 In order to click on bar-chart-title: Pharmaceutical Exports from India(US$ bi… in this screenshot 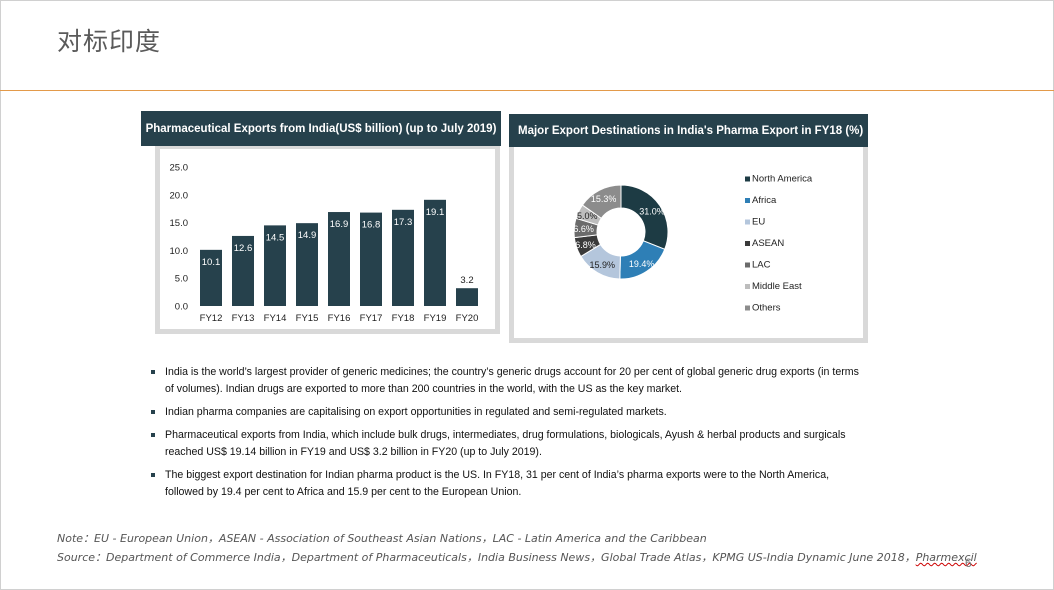, I will do `click(321, 128)`.